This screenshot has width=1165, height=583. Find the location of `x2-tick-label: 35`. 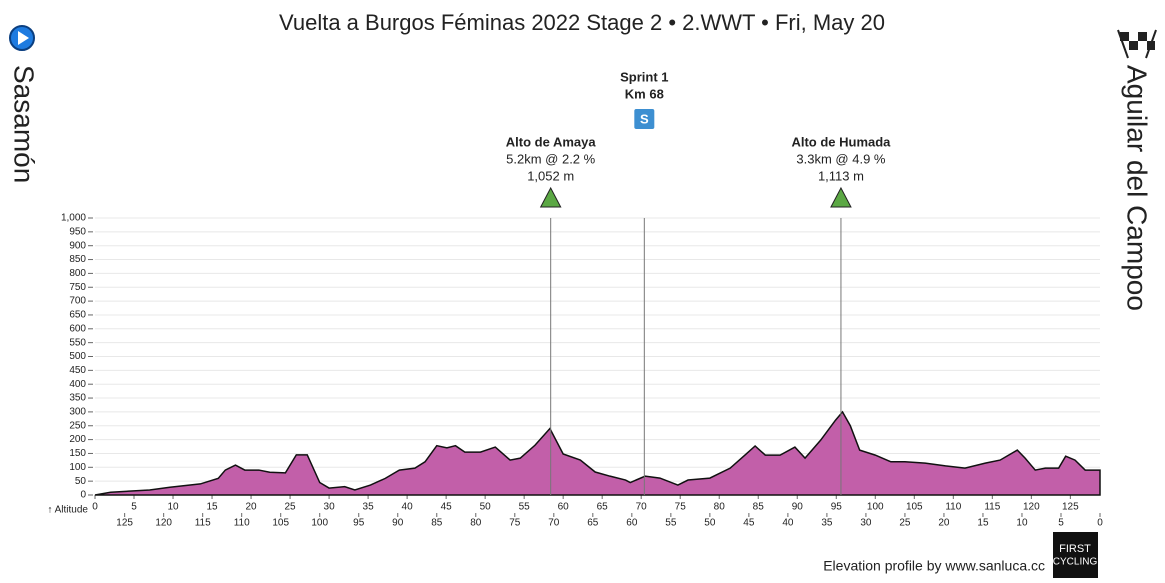

x2-tick-label: 35 is located at coordinates (827, 523).